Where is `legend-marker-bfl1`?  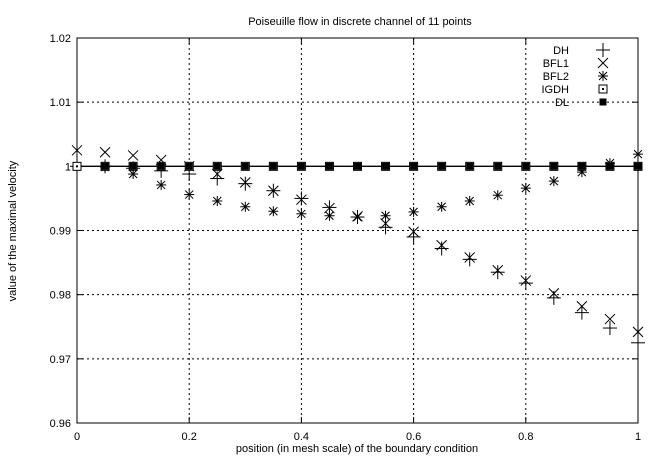 legend-marker-bfl1 is located at coordinates (603, 63).